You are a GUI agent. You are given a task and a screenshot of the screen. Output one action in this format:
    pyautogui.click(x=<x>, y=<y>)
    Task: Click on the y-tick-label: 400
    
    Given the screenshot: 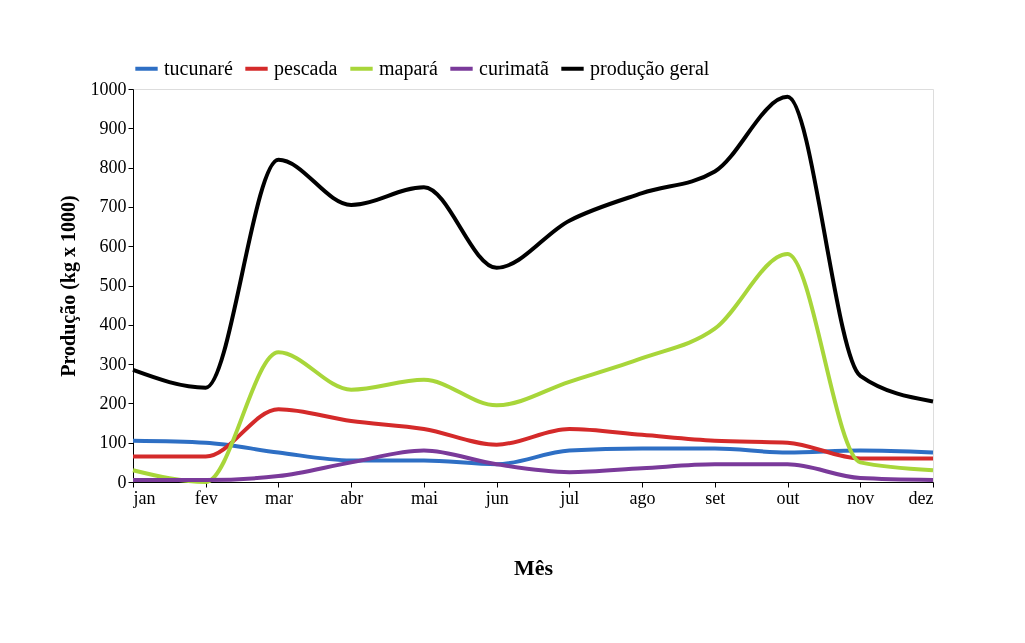 What is the action you would take?
    pyautogui.click(x=113, y=324)
    